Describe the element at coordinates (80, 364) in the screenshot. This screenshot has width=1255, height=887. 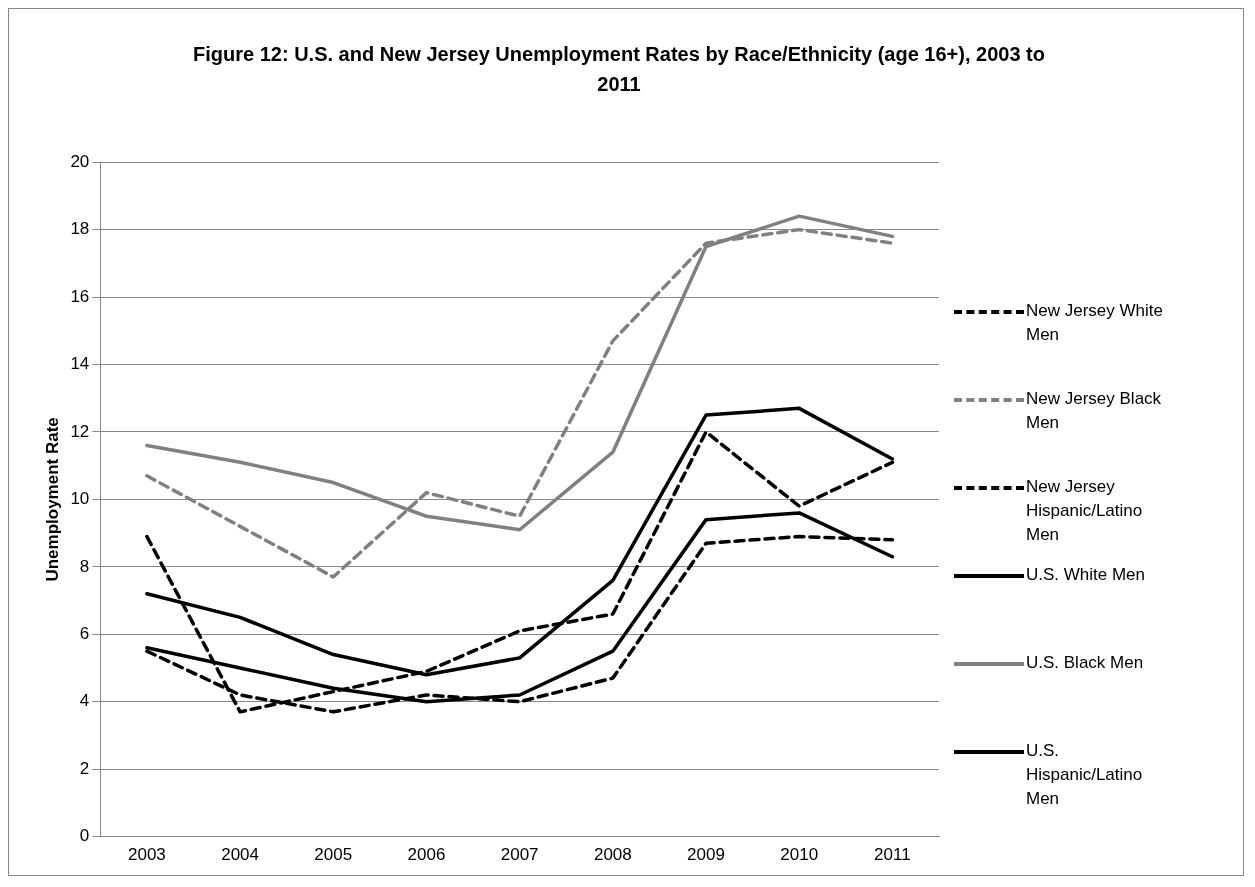
I see `y-tick-label: 14` at that location.